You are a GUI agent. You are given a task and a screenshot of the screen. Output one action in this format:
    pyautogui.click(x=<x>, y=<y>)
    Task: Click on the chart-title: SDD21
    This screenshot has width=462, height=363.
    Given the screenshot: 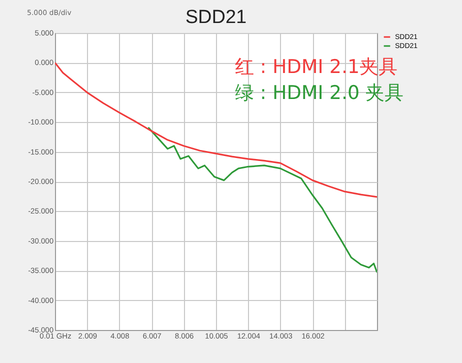 What is the action you would take?
    pyautogui.click(x=216, y=17)
    